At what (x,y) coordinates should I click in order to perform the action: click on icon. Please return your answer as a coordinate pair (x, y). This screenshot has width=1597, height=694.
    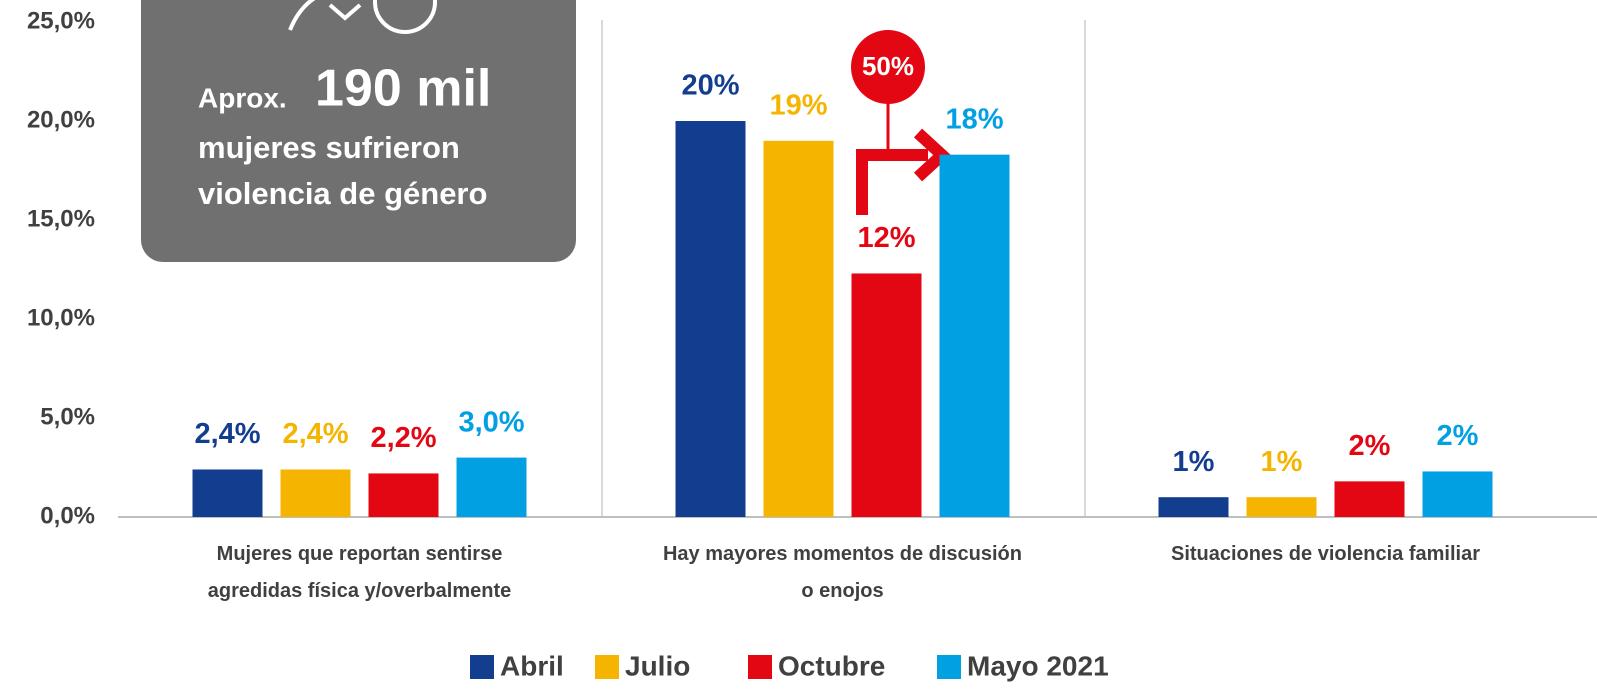
    Looking at the image, I should click on (362, 17).